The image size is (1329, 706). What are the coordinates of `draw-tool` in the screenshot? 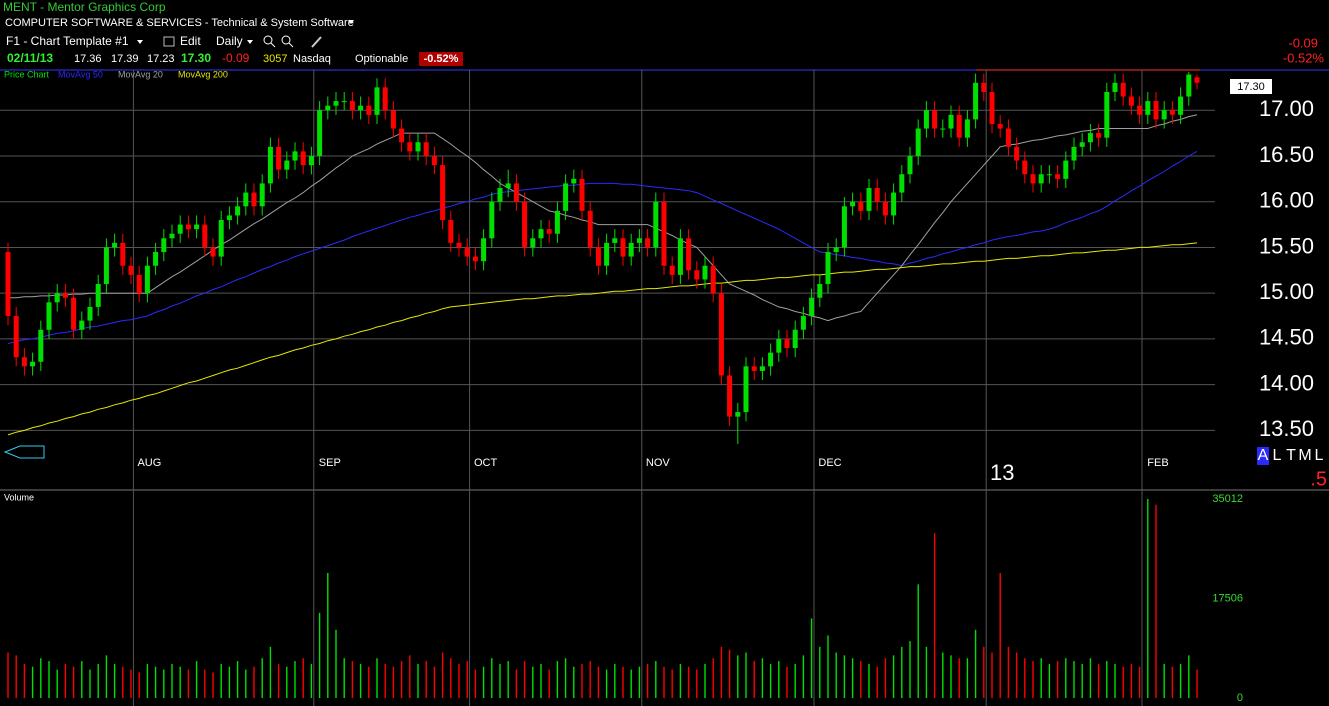 It's located at (316, 42).